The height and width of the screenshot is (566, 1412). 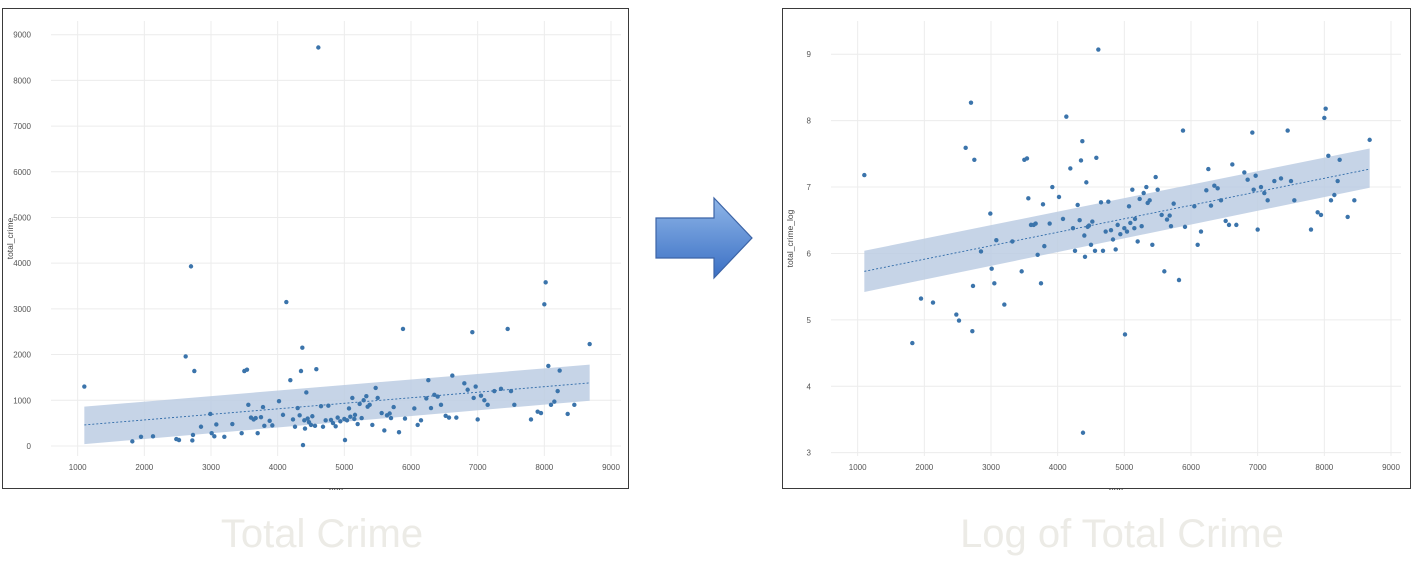 I want to click on x-tick-label: 7000, so click(x=1258, y=467).